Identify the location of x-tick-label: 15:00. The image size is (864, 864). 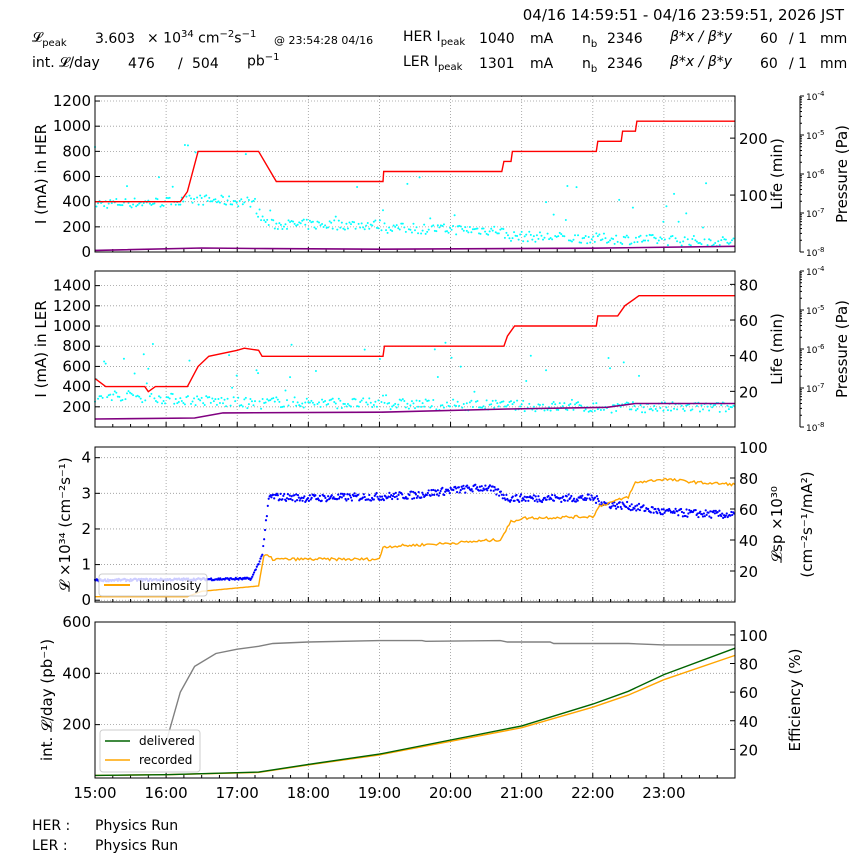
(94, 793).